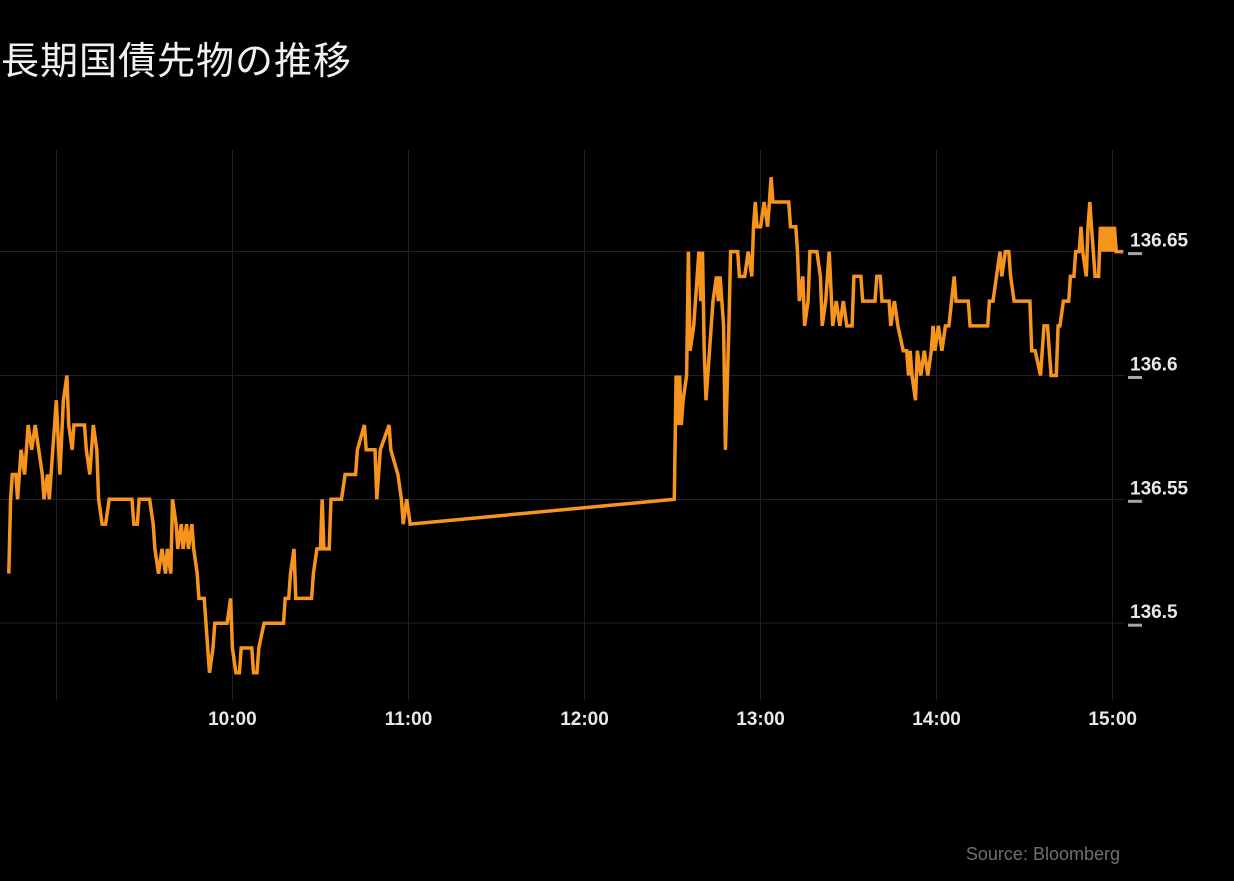  What do you see at coordinates (1159, 241) in the screenshot?
I see `y-axis-label: 136.65` at bounding box center [1159, 241].